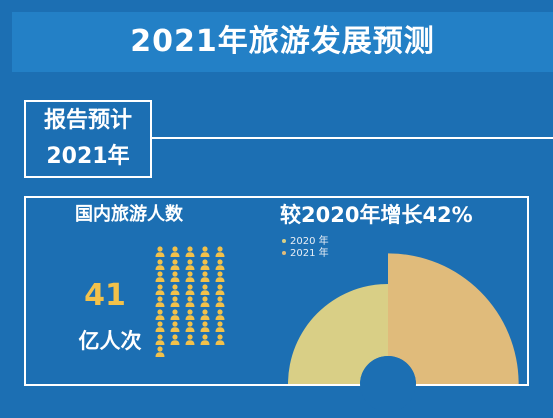 This screenshot has height=418, width=553. I want to click on tourist-unit: 亿人次, so click(110, 341).